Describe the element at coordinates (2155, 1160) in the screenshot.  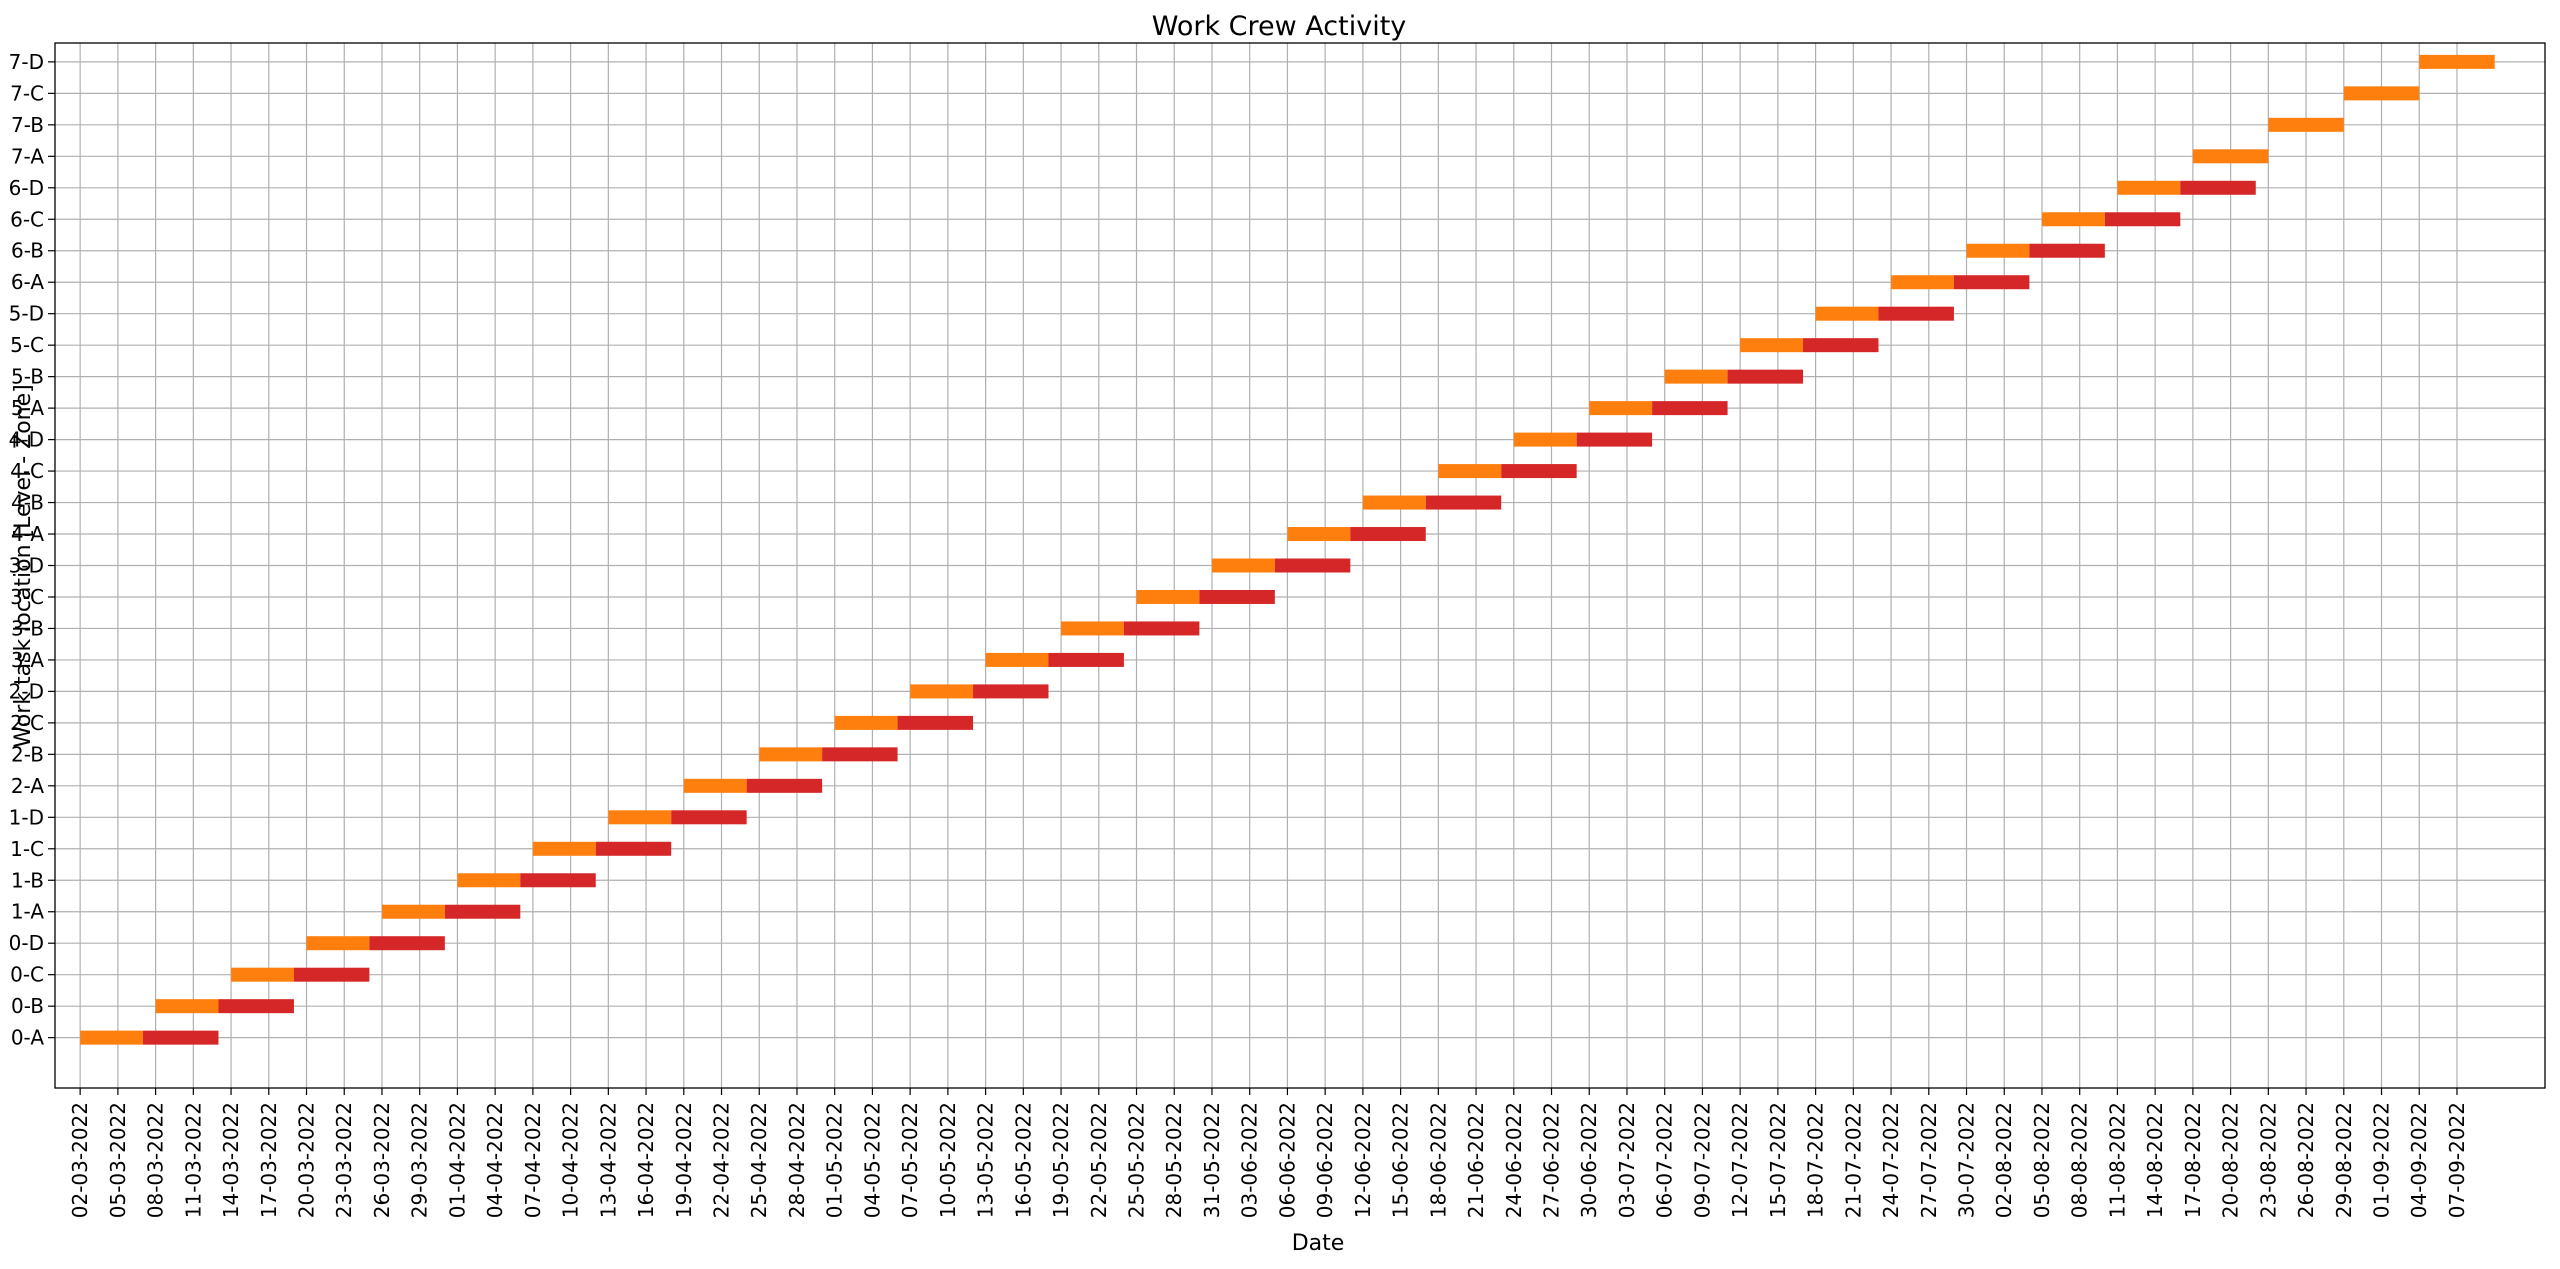
I see `x-tick-label: 14-08-2022` at that location.